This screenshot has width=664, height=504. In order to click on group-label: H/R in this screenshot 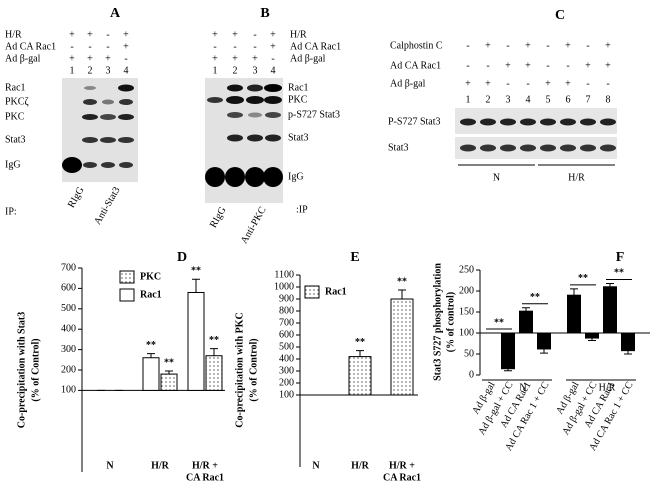, I will do `click(576, 177)`.